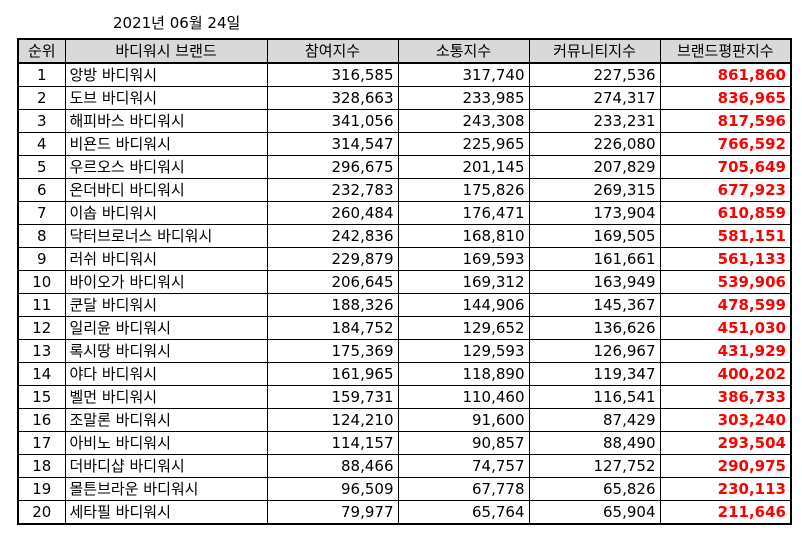  Describe the element at coordinates (463, 213) in the screenshot. I see `cell-communication: 176,471` at that location.